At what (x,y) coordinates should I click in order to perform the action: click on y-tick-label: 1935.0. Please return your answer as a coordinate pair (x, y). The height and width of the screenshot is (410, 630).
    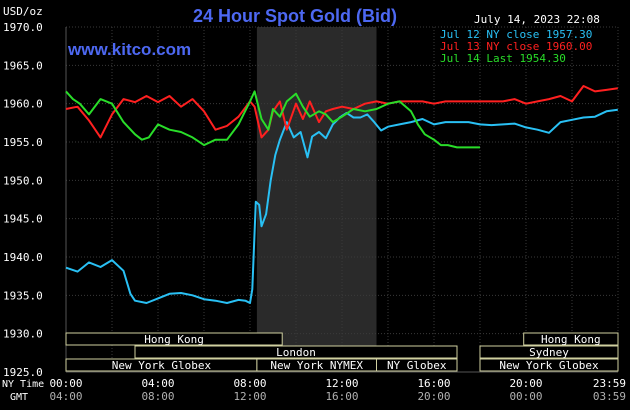
    Looking at the image, I should click on (23, 295).